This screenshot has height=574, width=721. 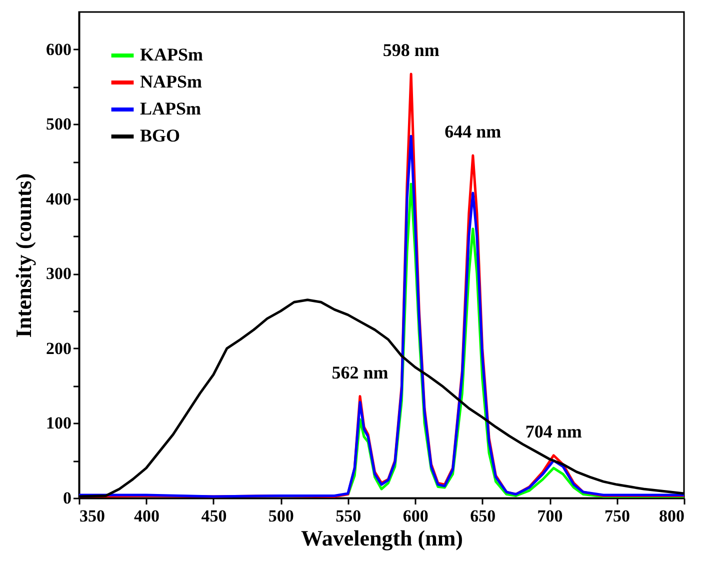 What do you see at coordinates (415, 516) in the screenshot?
I see `x-tick-label: 600` at bounding box center [415, 516].